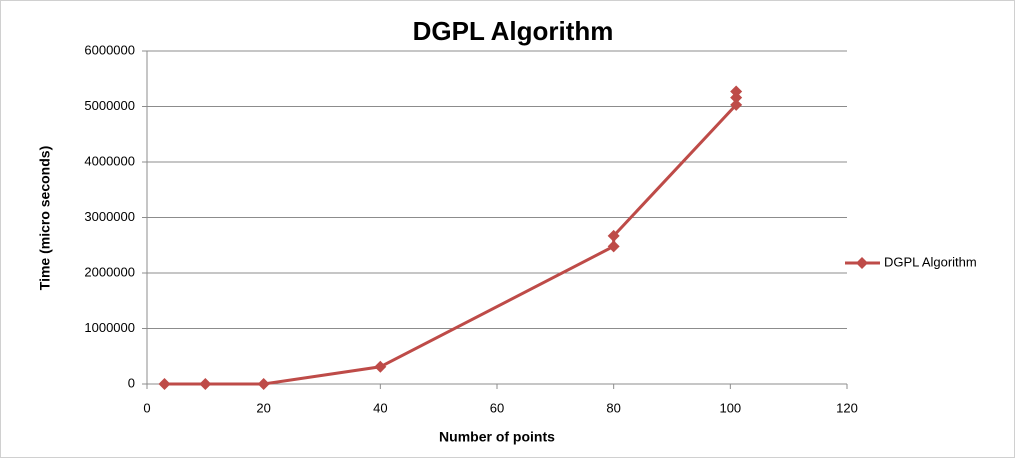 This screenshot has width=1023, height=463. Describe the element at coordinates (497, 407) in the screenshot. I see `x-tick-label: 60` at that location.